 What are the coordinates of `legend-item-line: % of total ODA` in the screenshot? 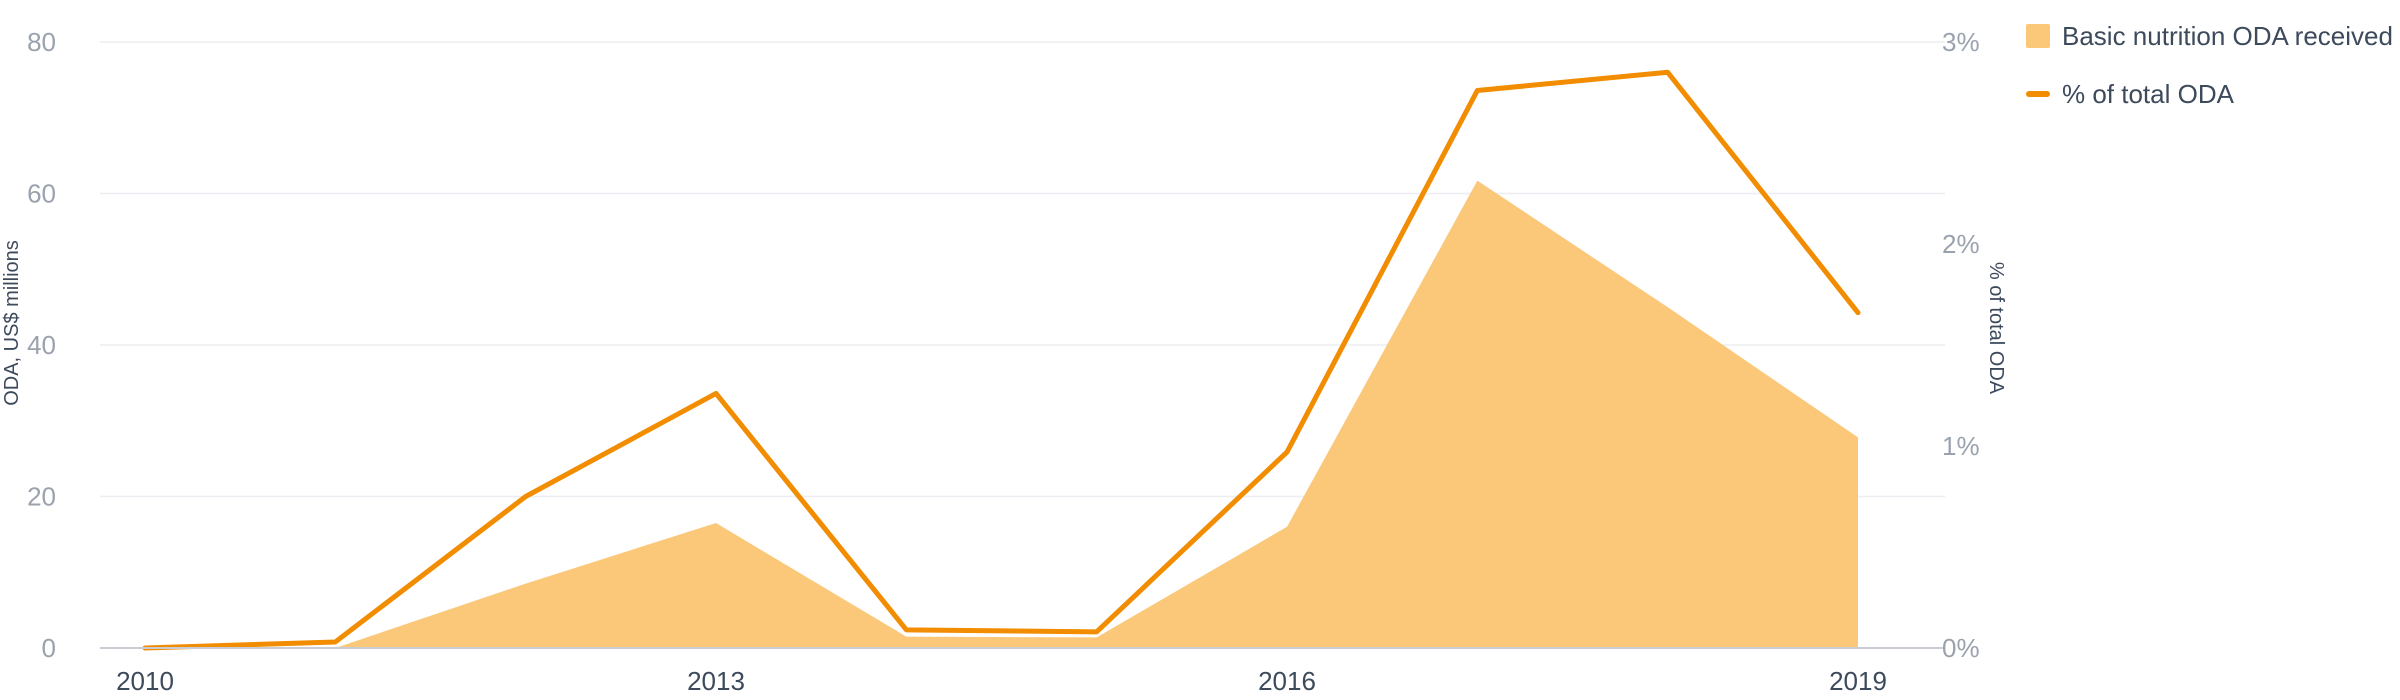 It's located at (2209, 94).